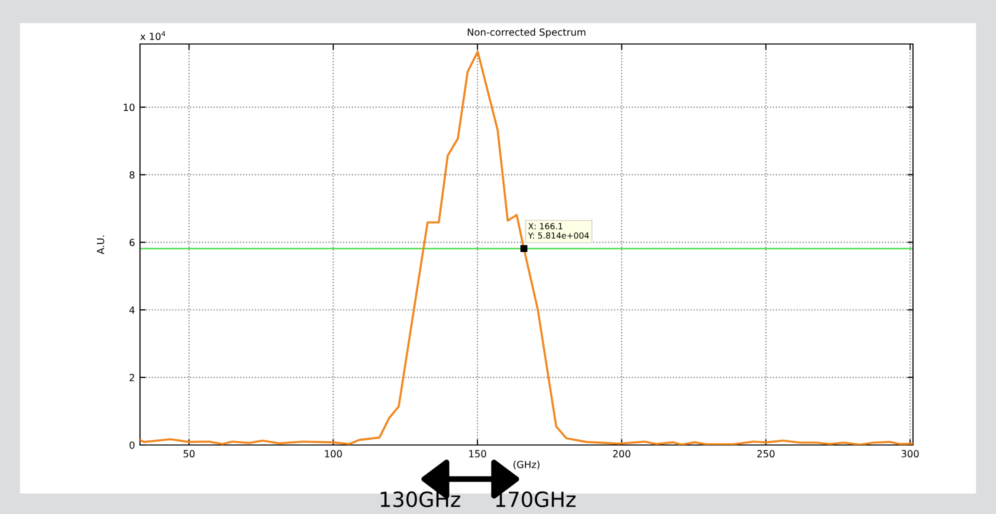 This screenshot has height=514, width=996. Describe the element at coordinates (420, 499) in the screenshot. I see `text: 130GHz` at that location.